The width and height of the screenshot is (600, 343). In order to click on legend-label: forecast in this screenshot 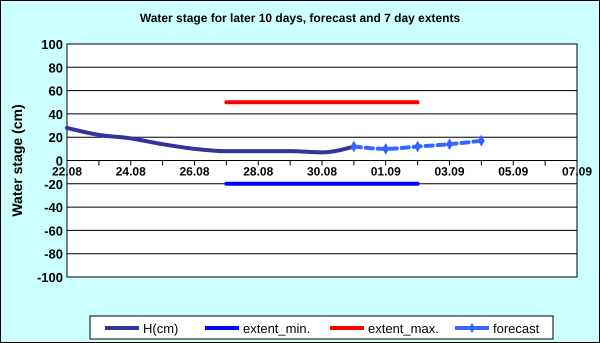, I will do `click(516, 328)`.